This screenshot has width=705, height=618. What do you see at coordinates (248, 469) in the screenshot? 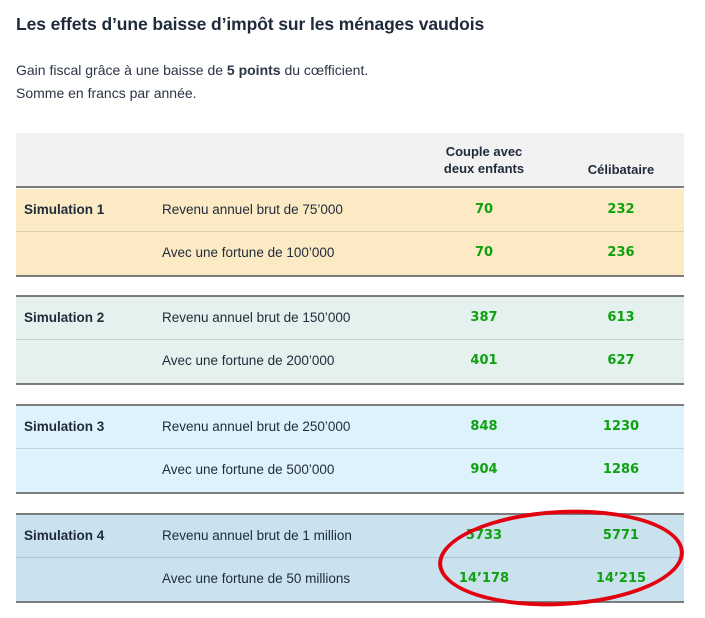
I see `row-label: Avec une fortune de 500’000` at bounding box center [248, 469].